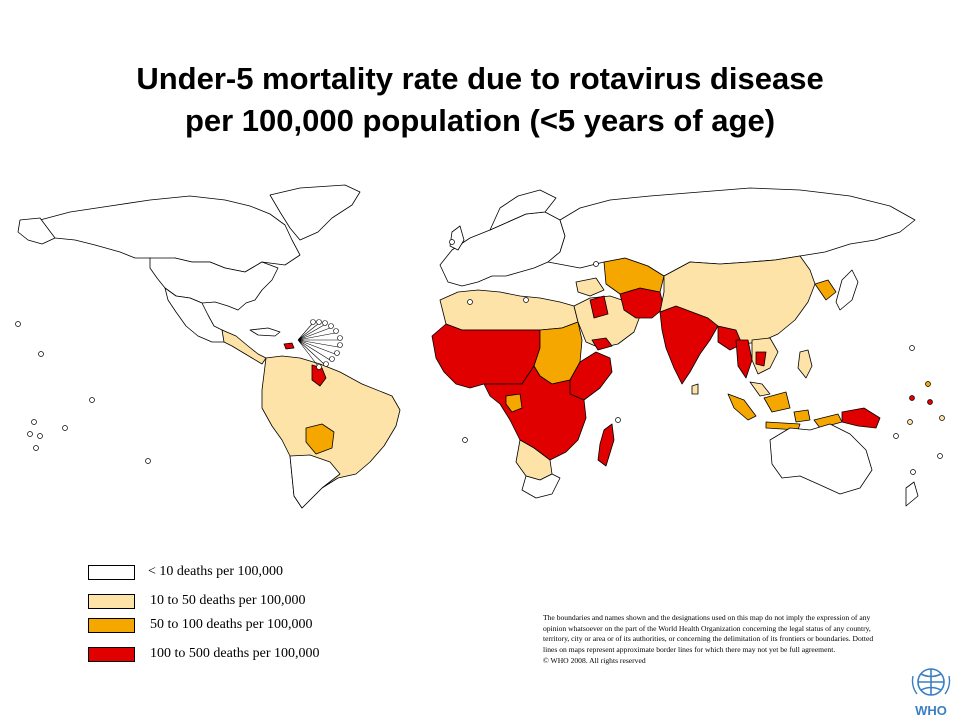 This screenshot has width=960, height=720. I want to click on region-alaska, so click(36, 231).